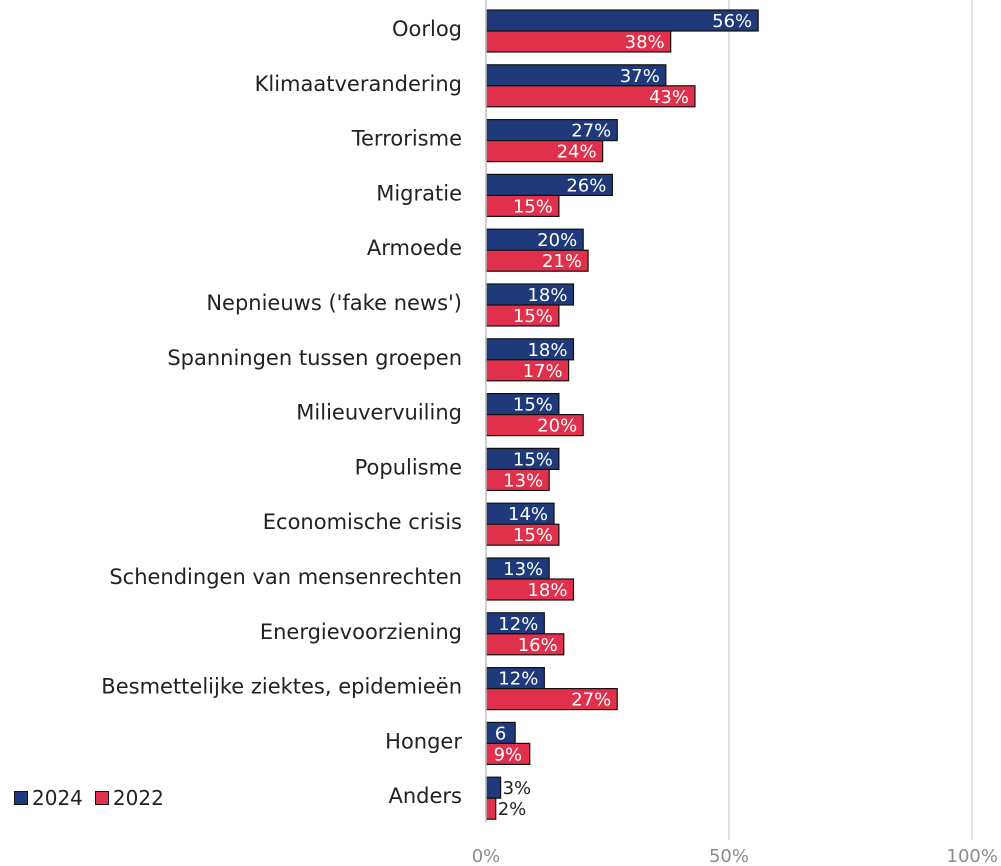  I want to click on category-label: Terrorisme, so click(406, 139).